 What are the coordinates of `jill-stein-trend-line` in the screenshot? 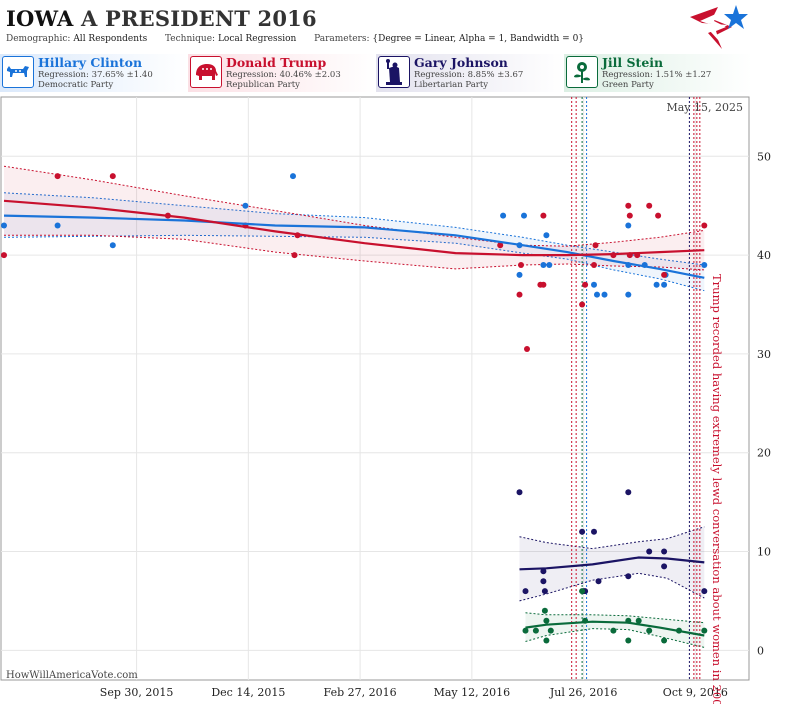 It's located at (615, 628).